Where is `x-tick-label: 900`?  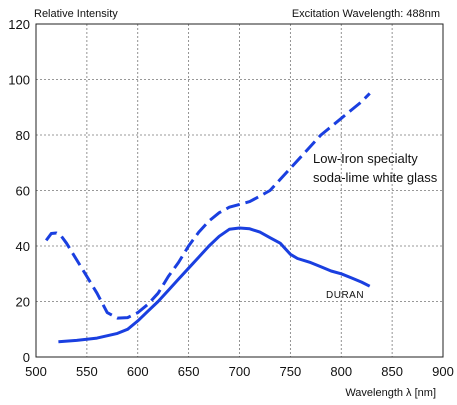 x-tick-label: 900 is located at coordinates (443, 371).